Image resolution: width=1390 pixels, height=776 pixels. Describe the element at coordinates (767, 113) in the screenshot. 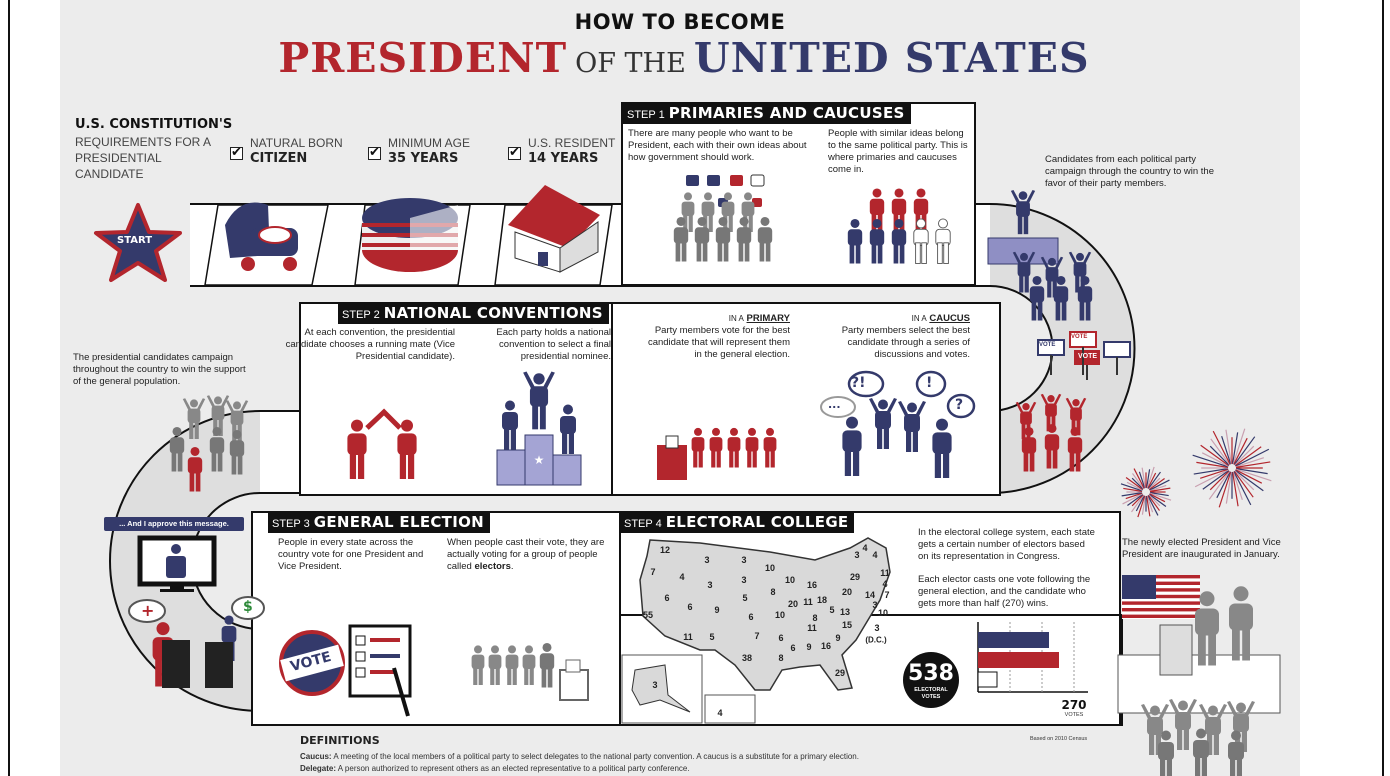

I see `step1-label: STEP 1 PRIMARIES AND CAUCUSES` at that location.